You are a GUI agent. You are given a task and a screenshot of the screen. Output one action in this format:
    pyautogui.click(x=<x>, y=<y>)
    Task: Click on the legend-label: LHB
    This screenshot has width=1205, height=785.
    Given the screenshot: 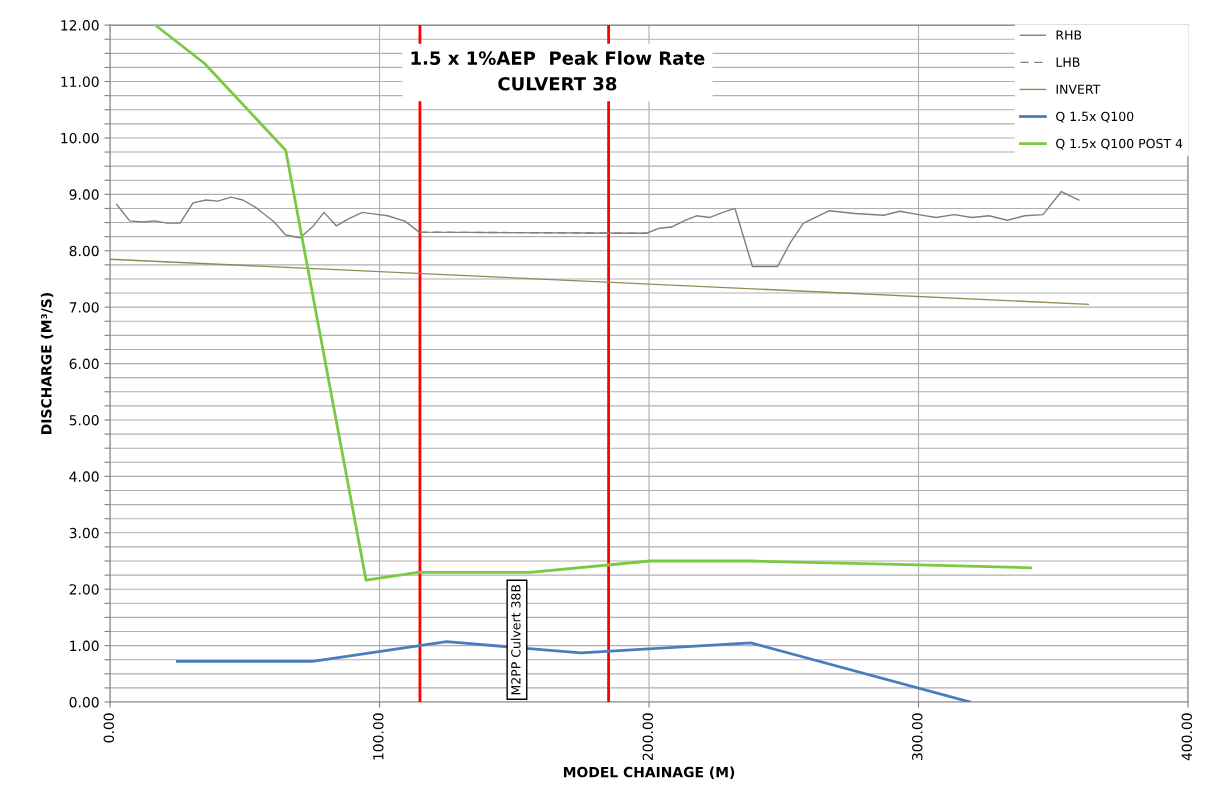 What is the action you would take?
    pyautogui.click(x=1068, y=62)
    